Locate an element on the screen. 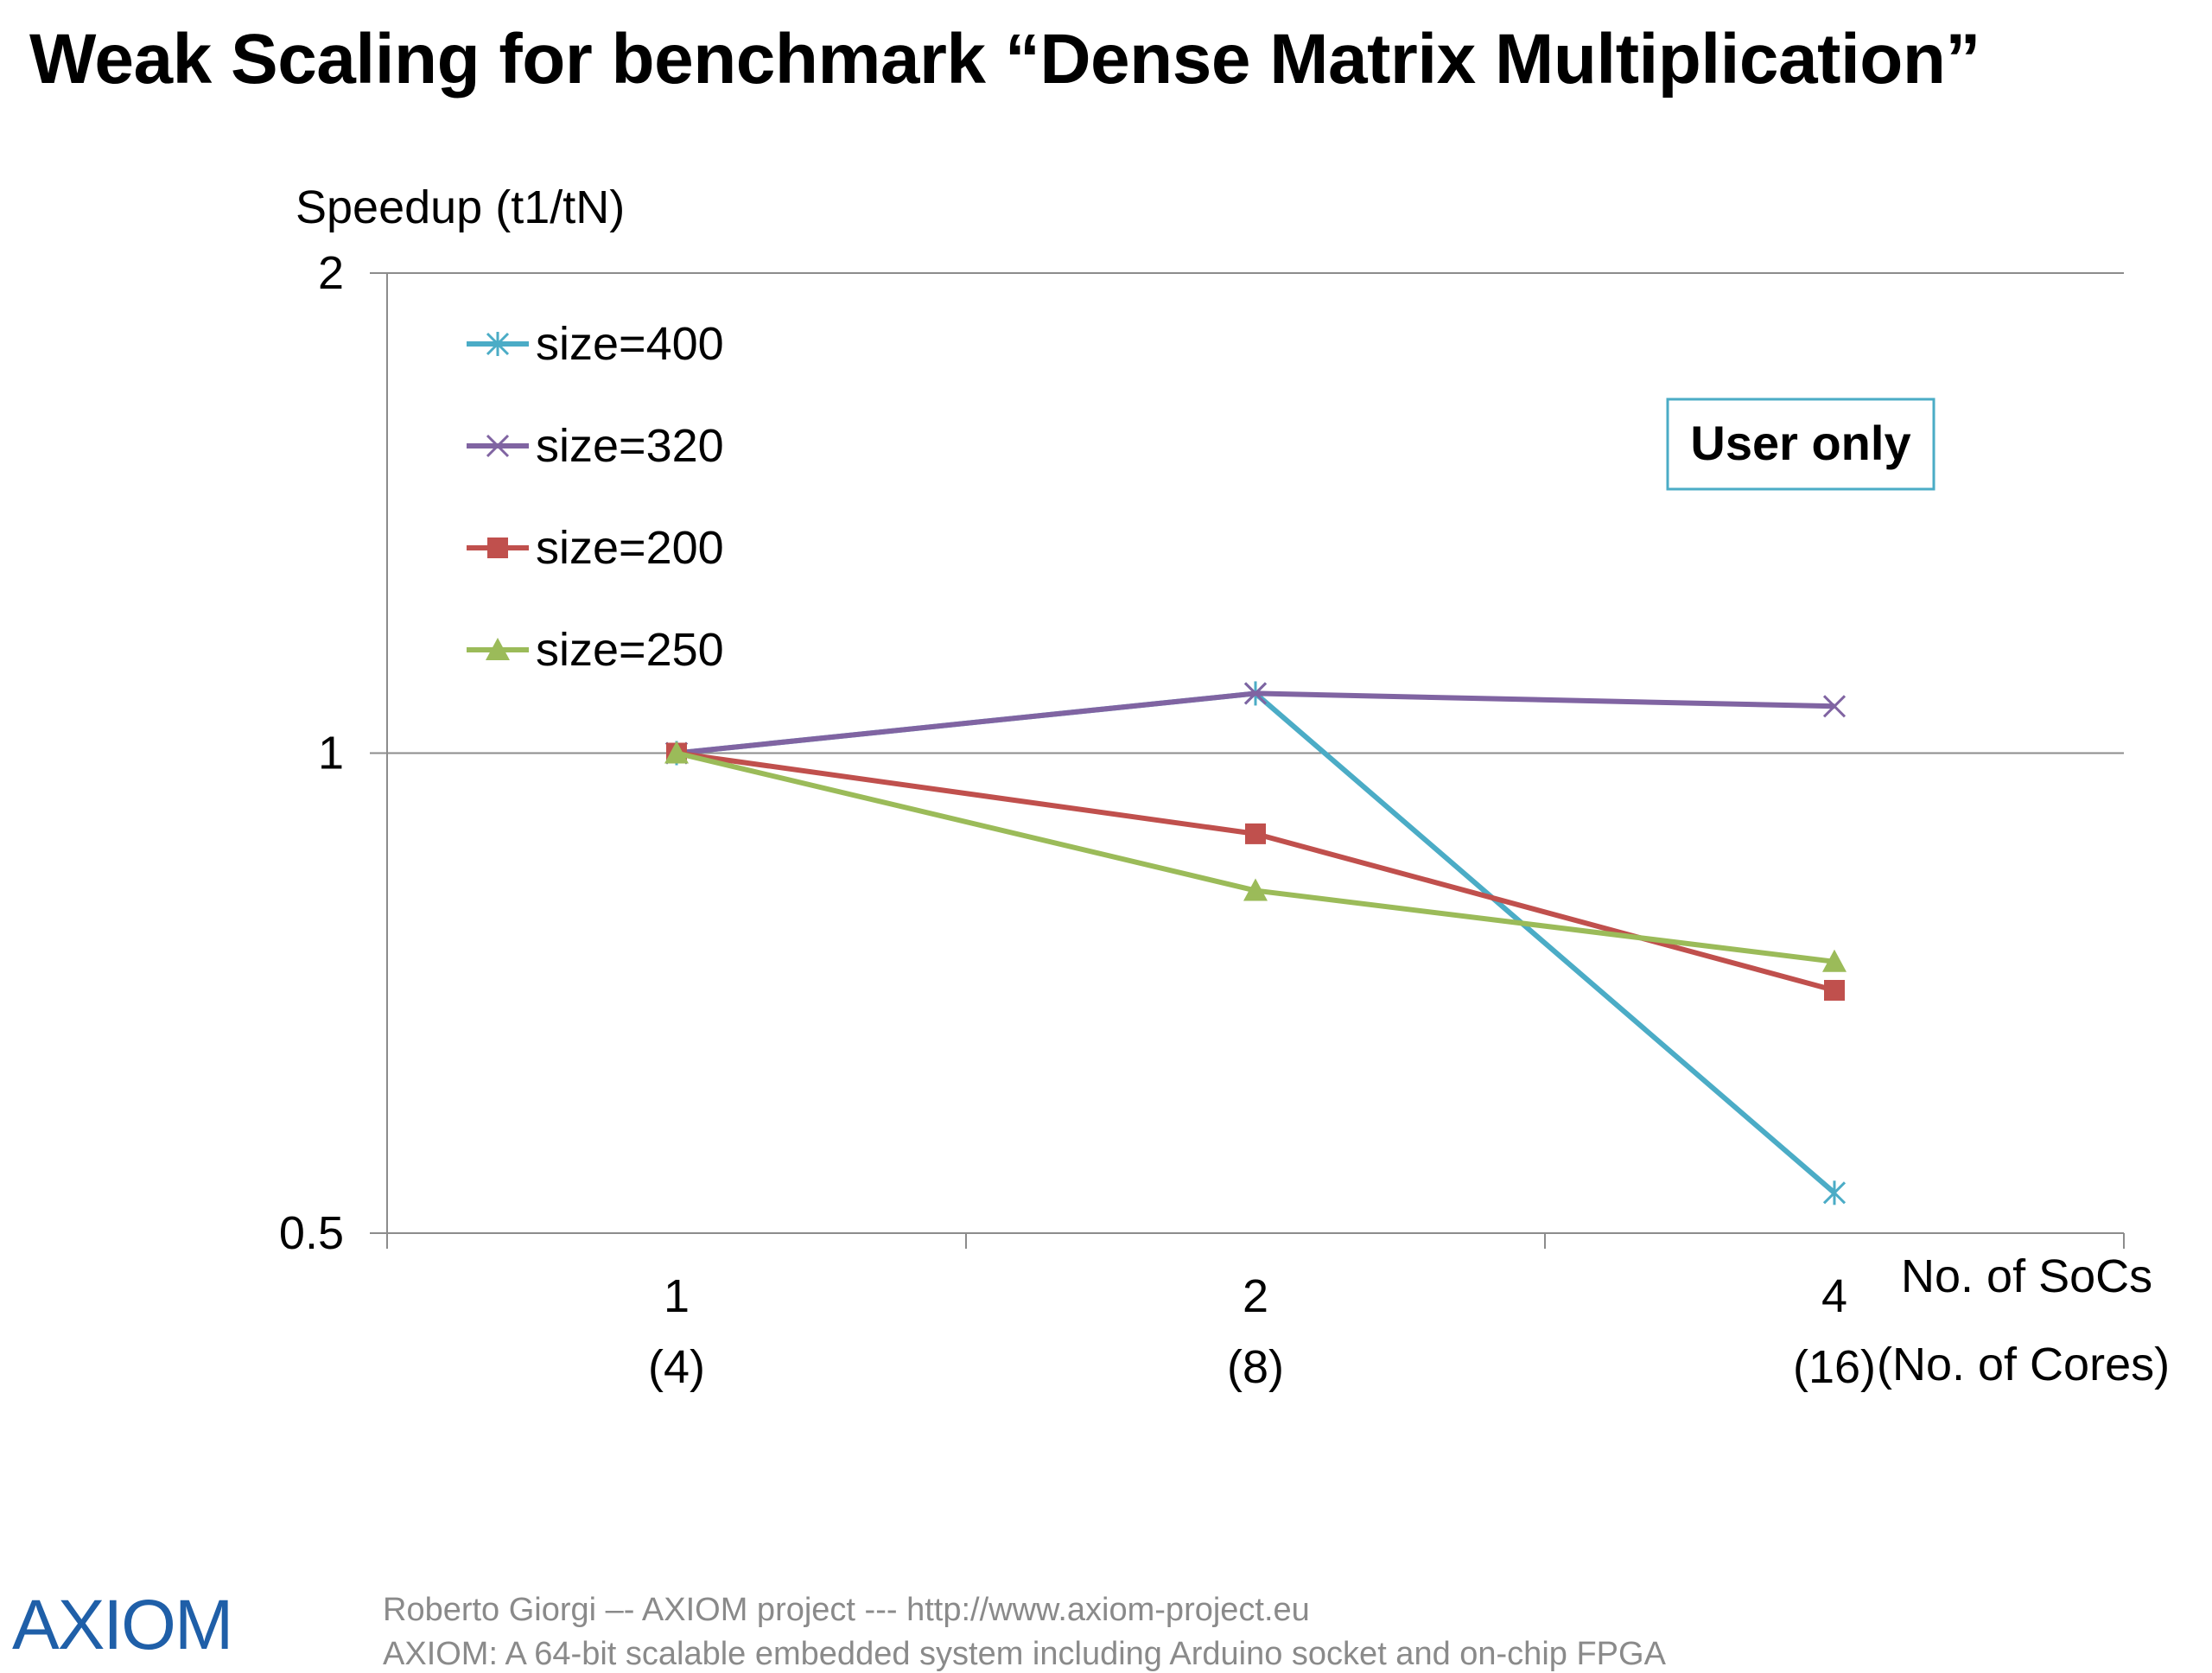 Image resolution: width=2212 pixels, height=1673 pixels. axiom-logo: AXIOM is located at coordinates (150, 1625).